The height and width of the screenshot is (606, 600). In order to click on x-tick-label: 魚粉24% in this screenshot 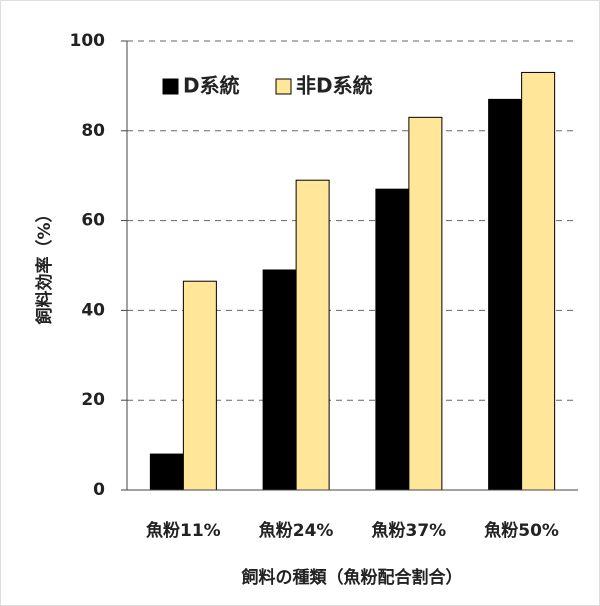, I will do `click(296, 530)`.